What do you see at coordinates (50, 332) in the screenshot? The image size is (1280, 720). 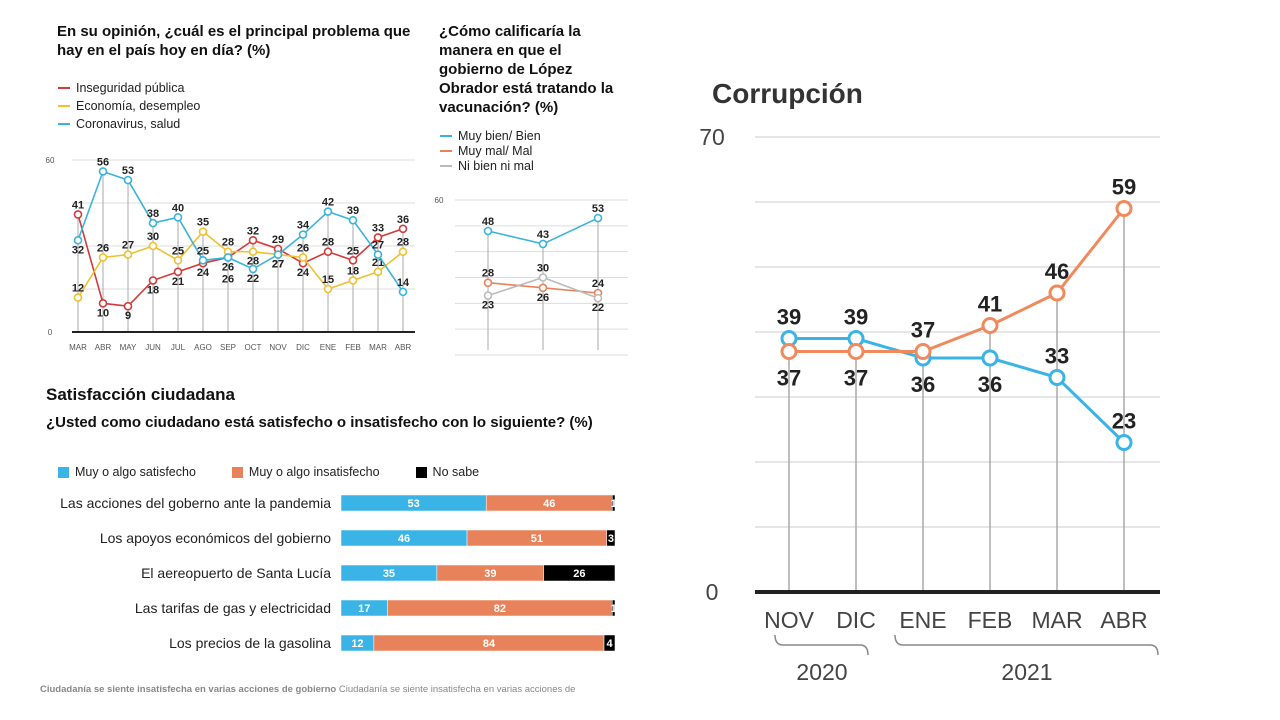 I see `y-tick-label: 0` at bounding box center [50, 332].